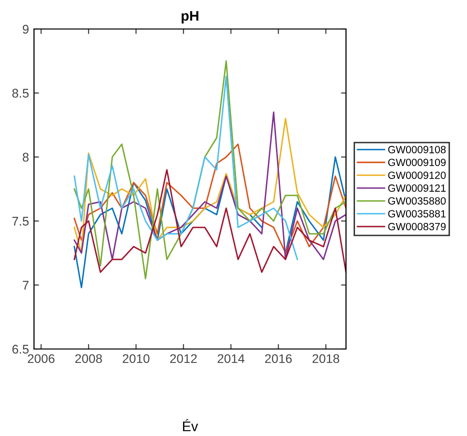 This screenshot has width=467, height=436. What do you see at coordinates (190, 17) in the screenshot?
I see `chart-title: pH` at bounding box center [190, 17].